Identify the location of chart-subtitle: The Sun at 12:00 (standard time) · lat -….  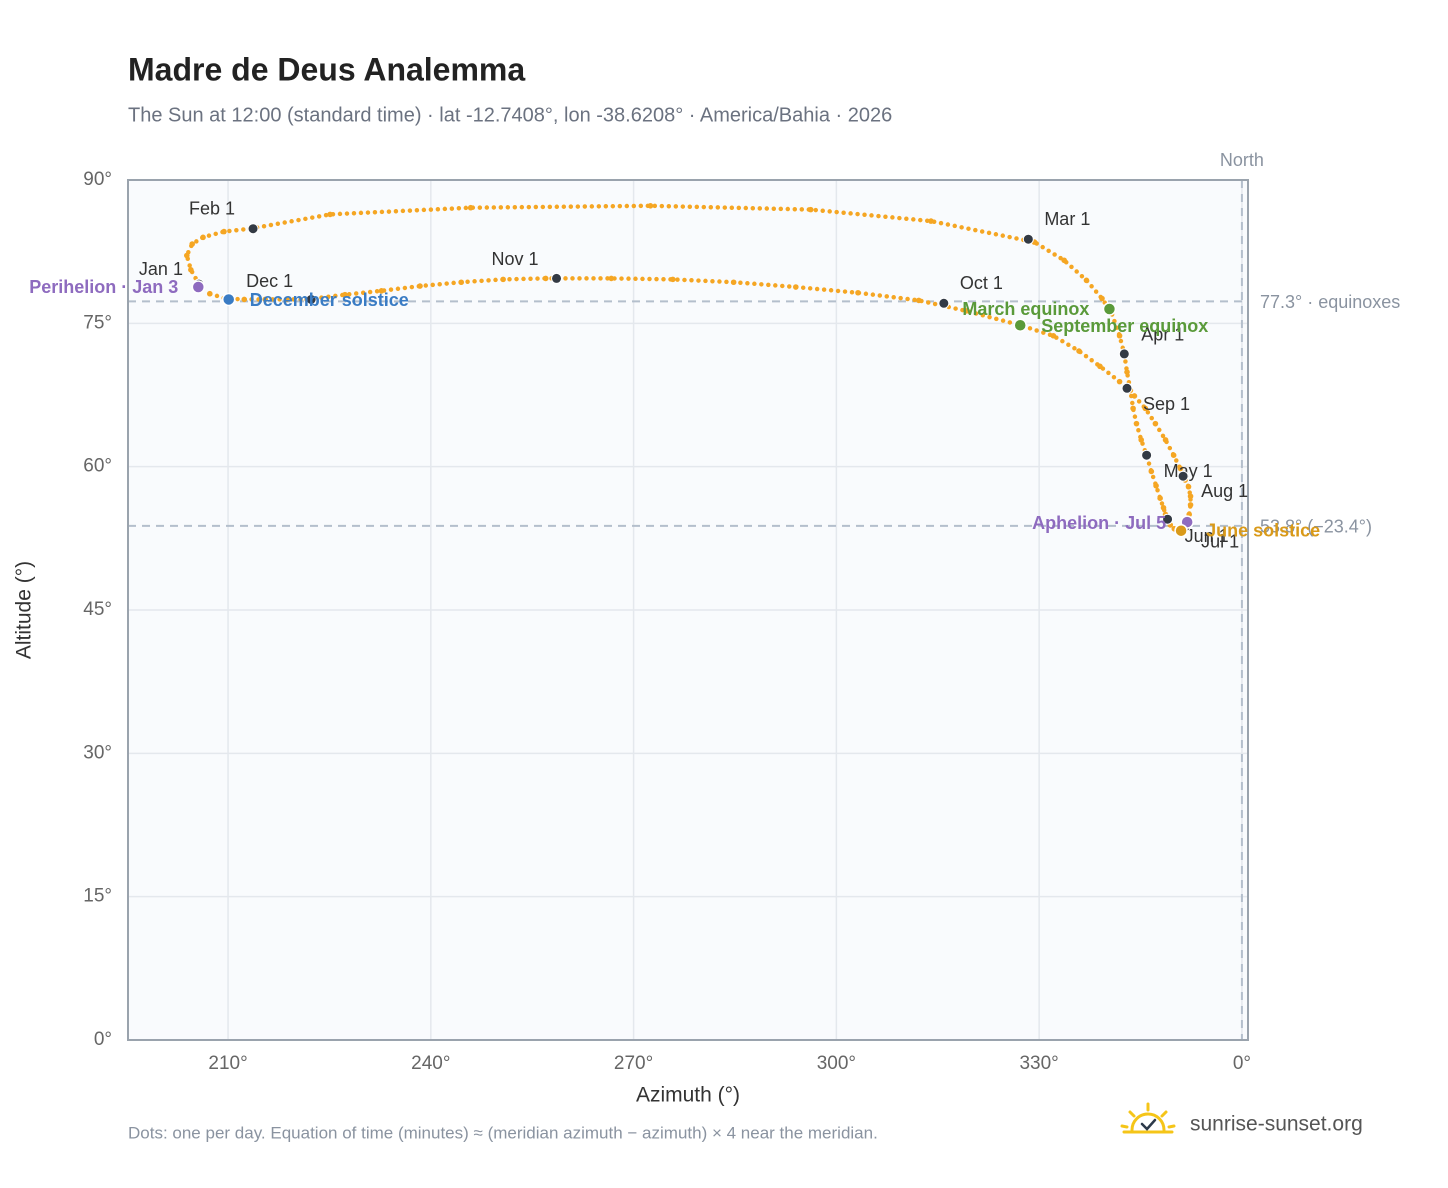
(510, 115).